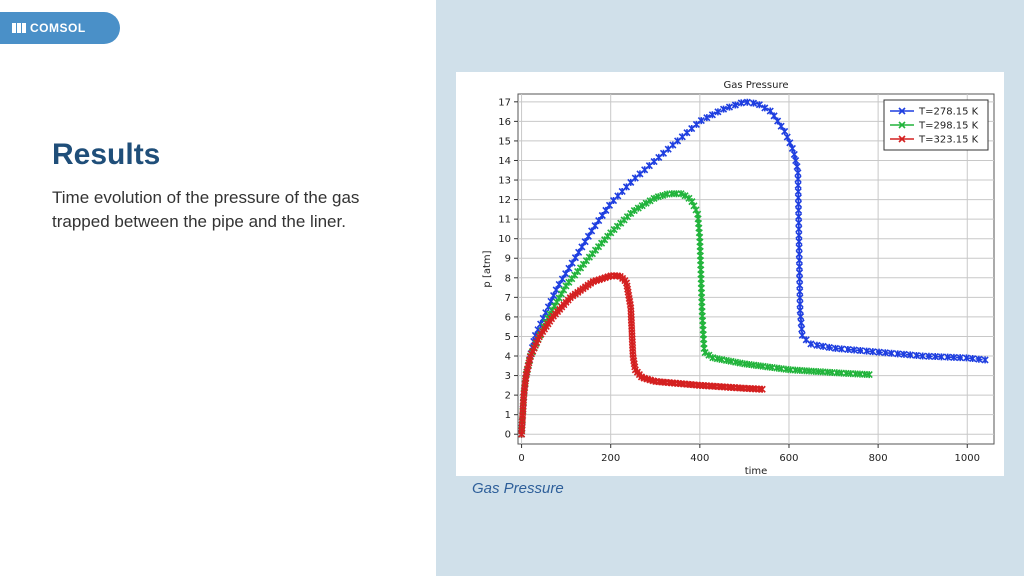 Image resolution: width=1024 pixels, height=576 pixels. Describe the element at coordinates (508, 259) in the screenshot. I see `y-tick-label: 9` at that location.